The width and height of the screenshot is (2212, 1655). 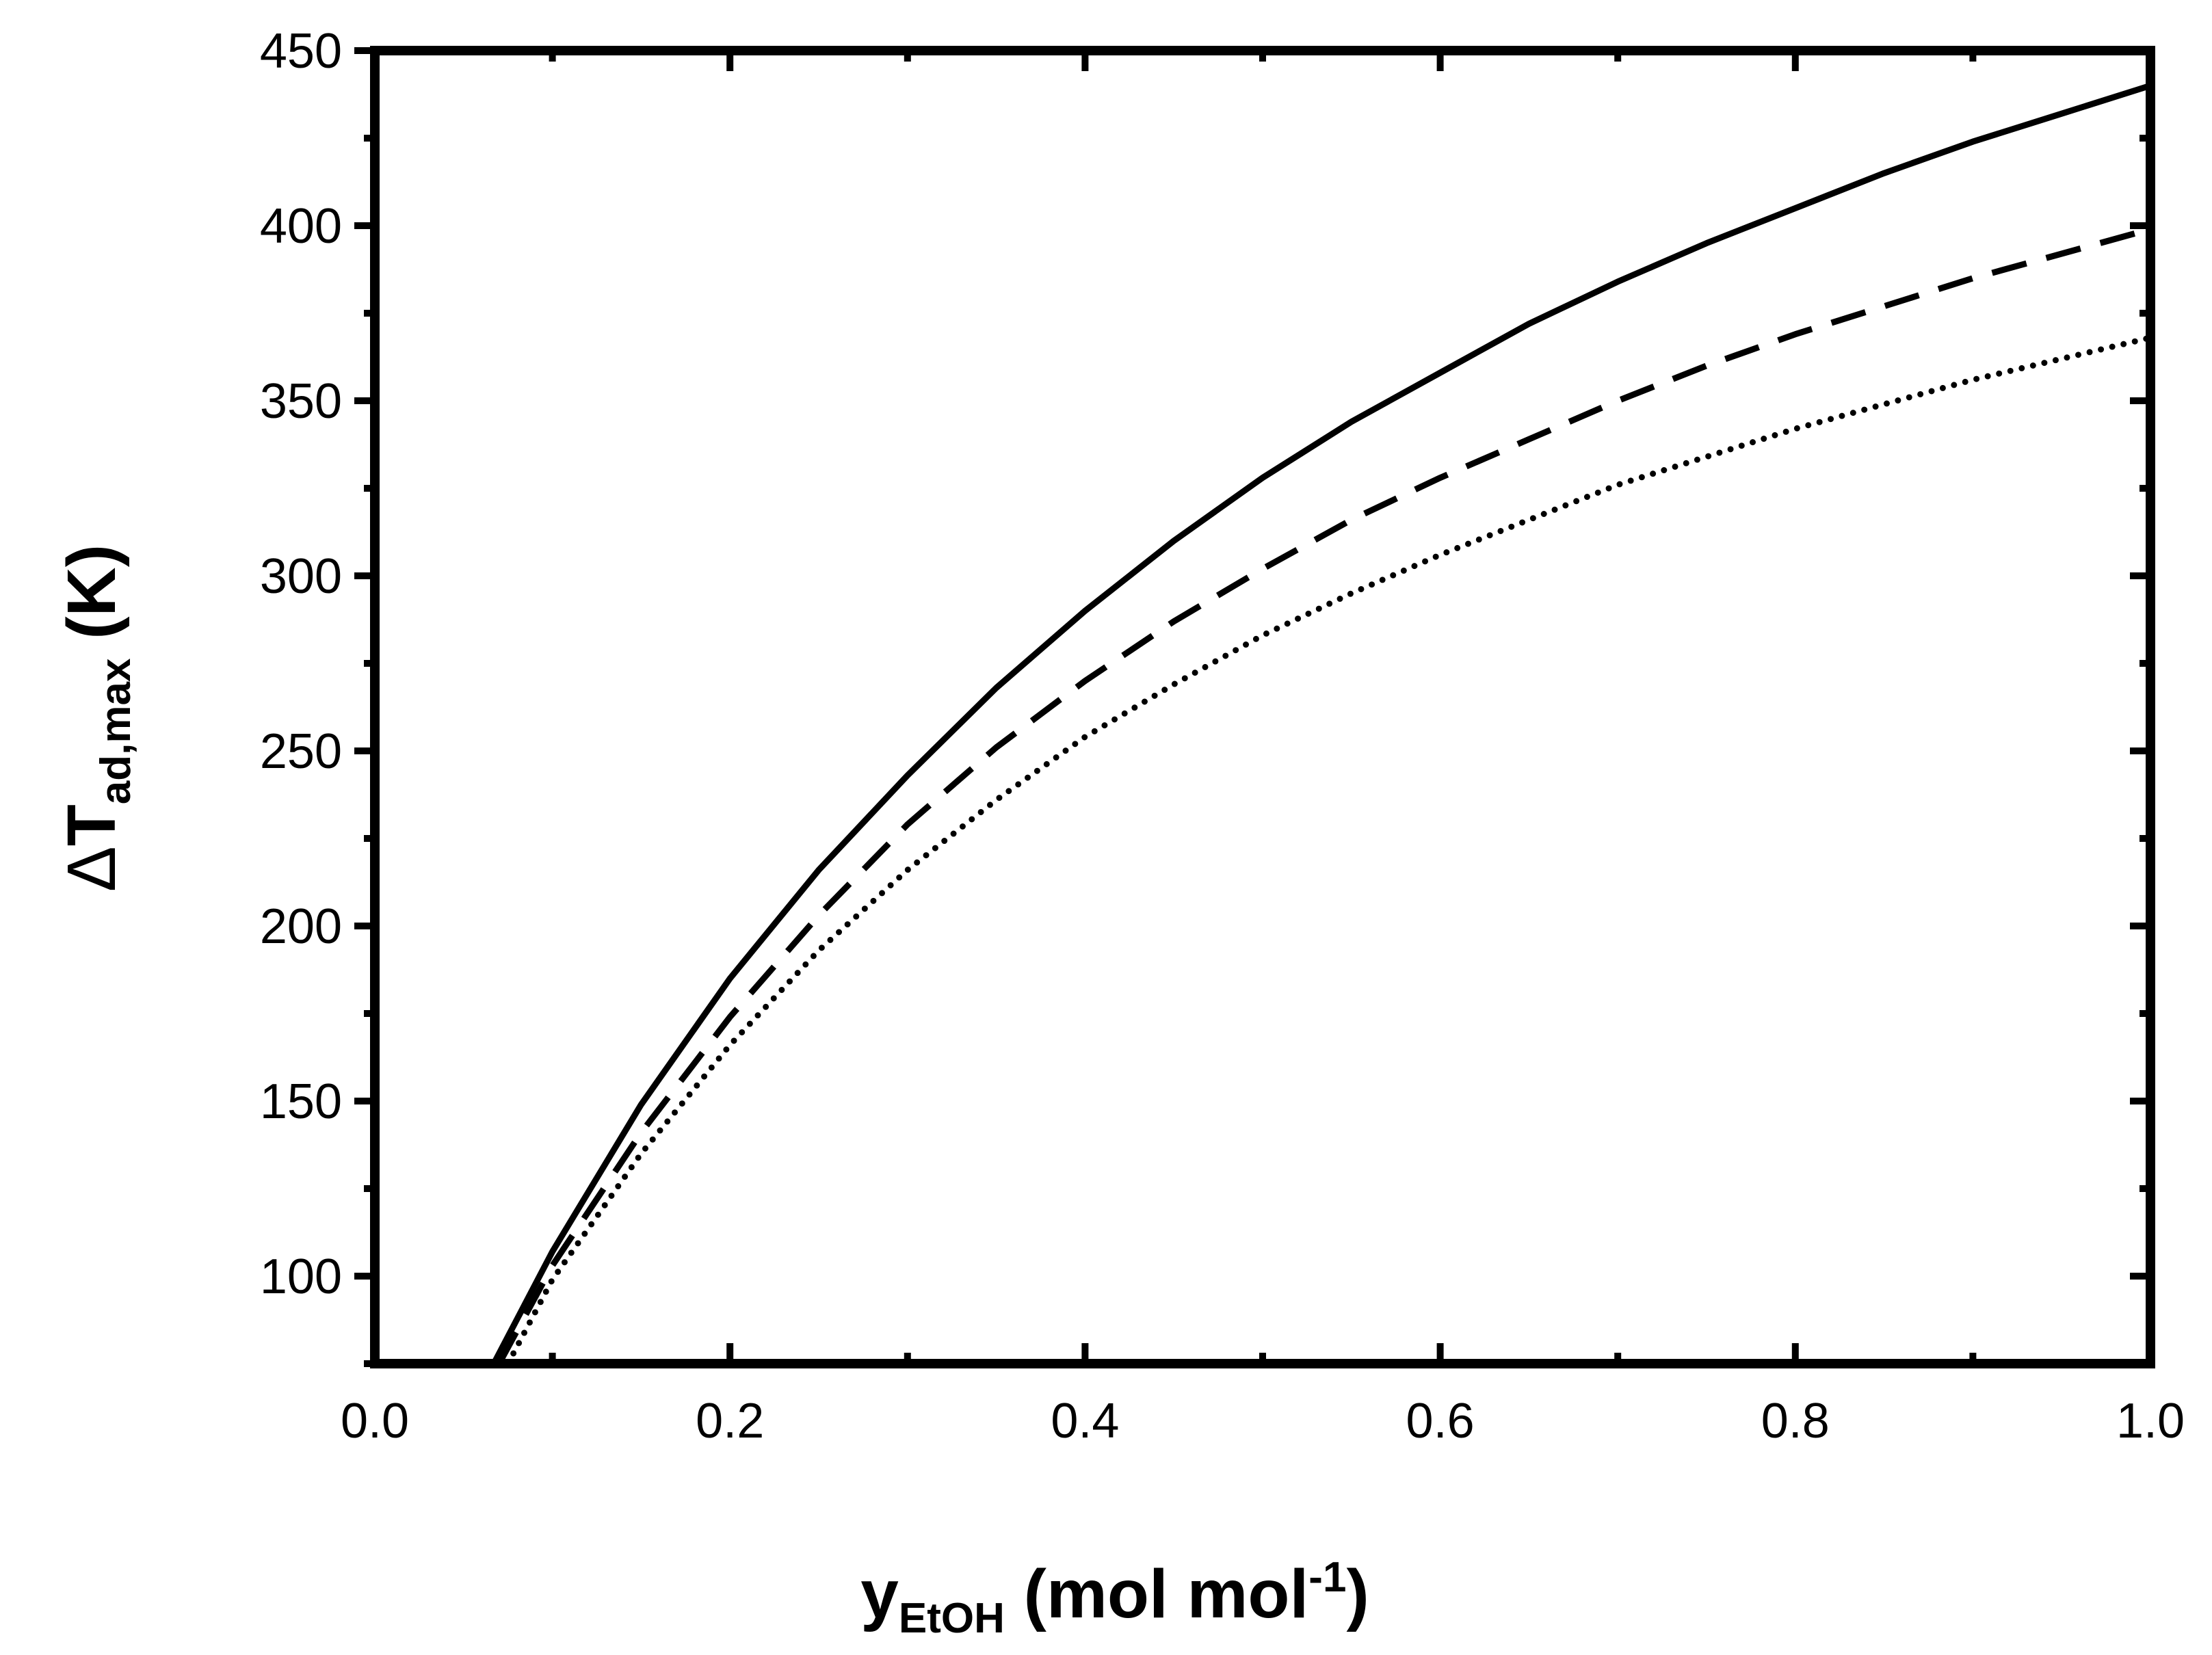 I want to click on y-tick-label: 200, so click(x=301, y=927).